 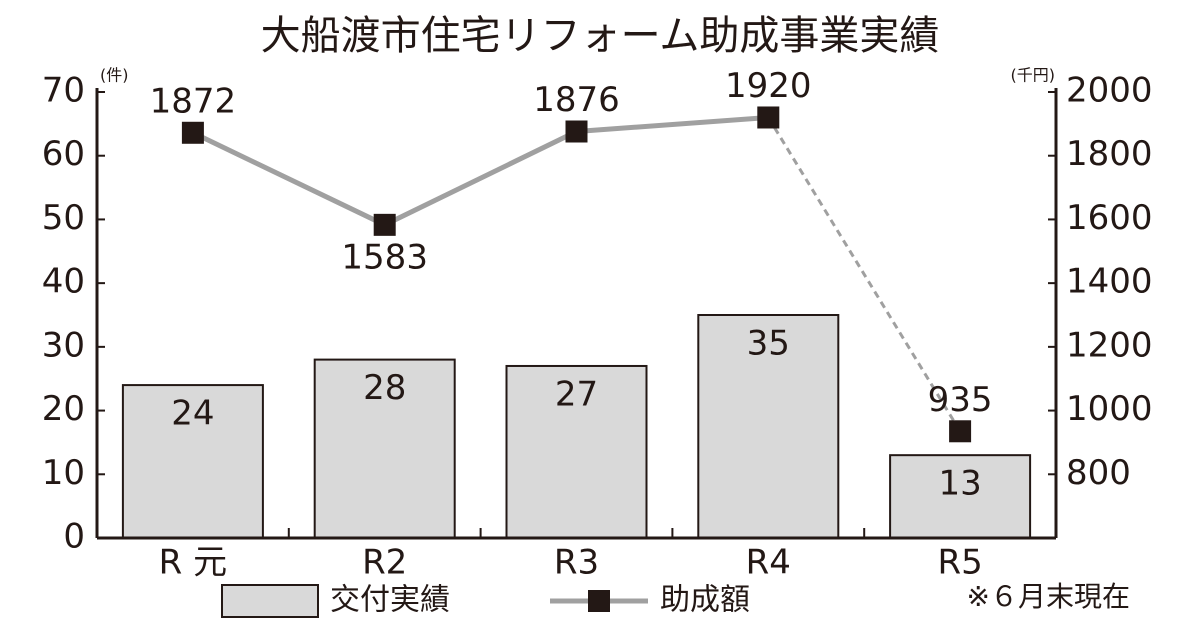 I want to click on y-tick-label: 60, so click(x=63, y=154).